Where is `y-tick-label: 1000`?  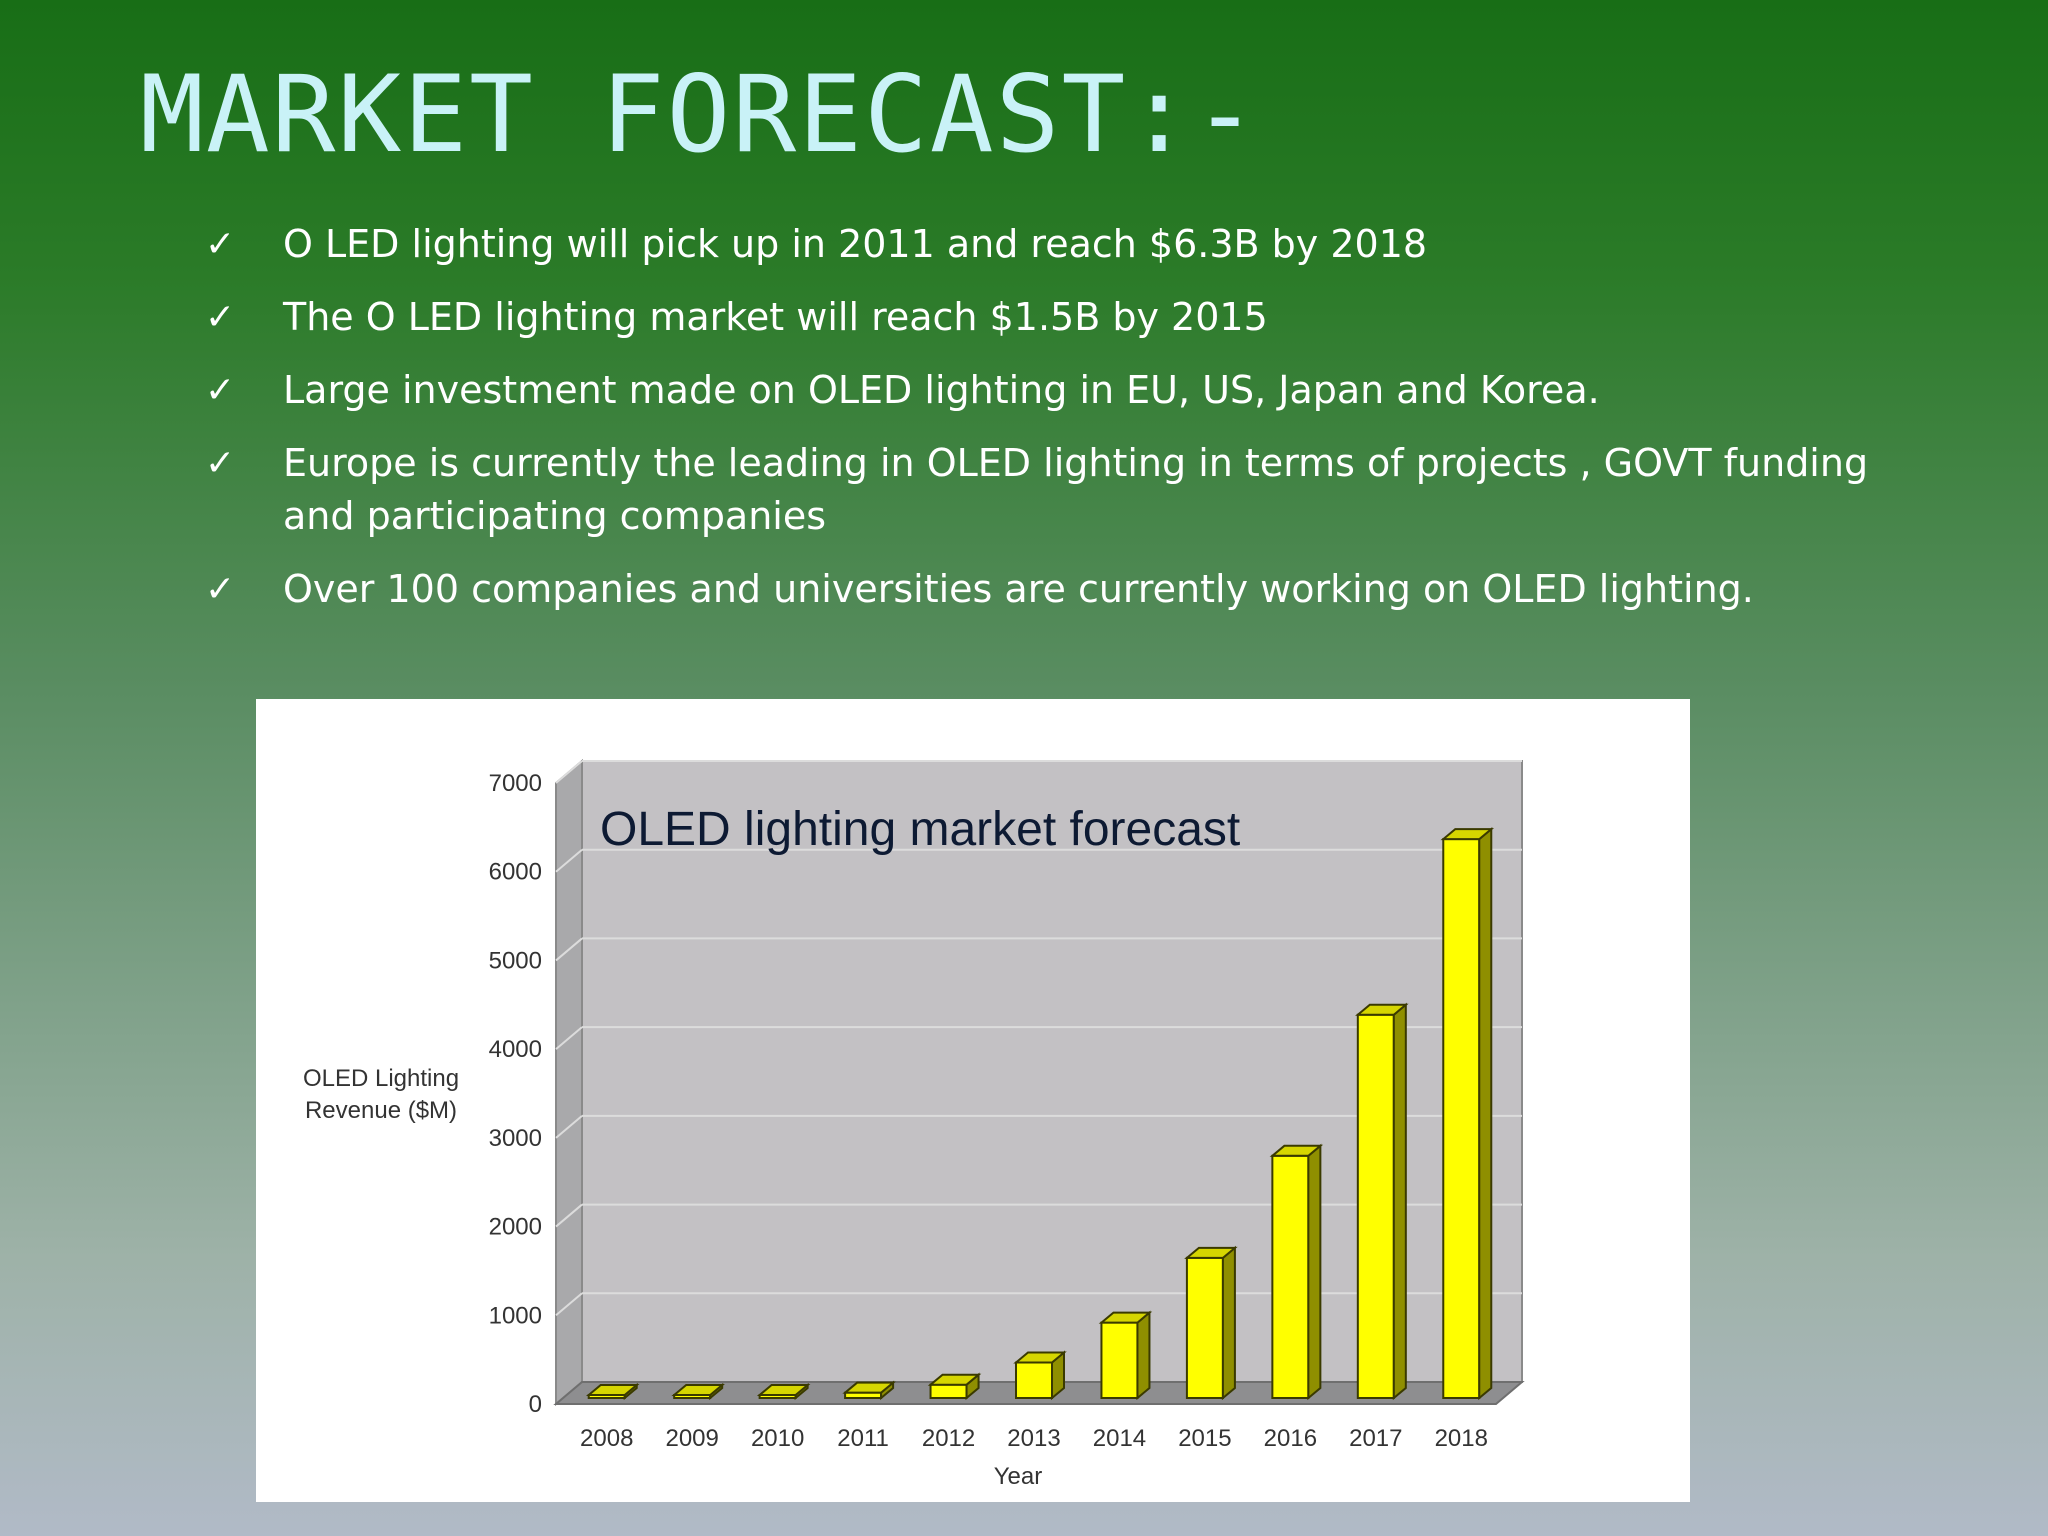 y-tick-label: 1000 is located at coordinates (515, 1315).